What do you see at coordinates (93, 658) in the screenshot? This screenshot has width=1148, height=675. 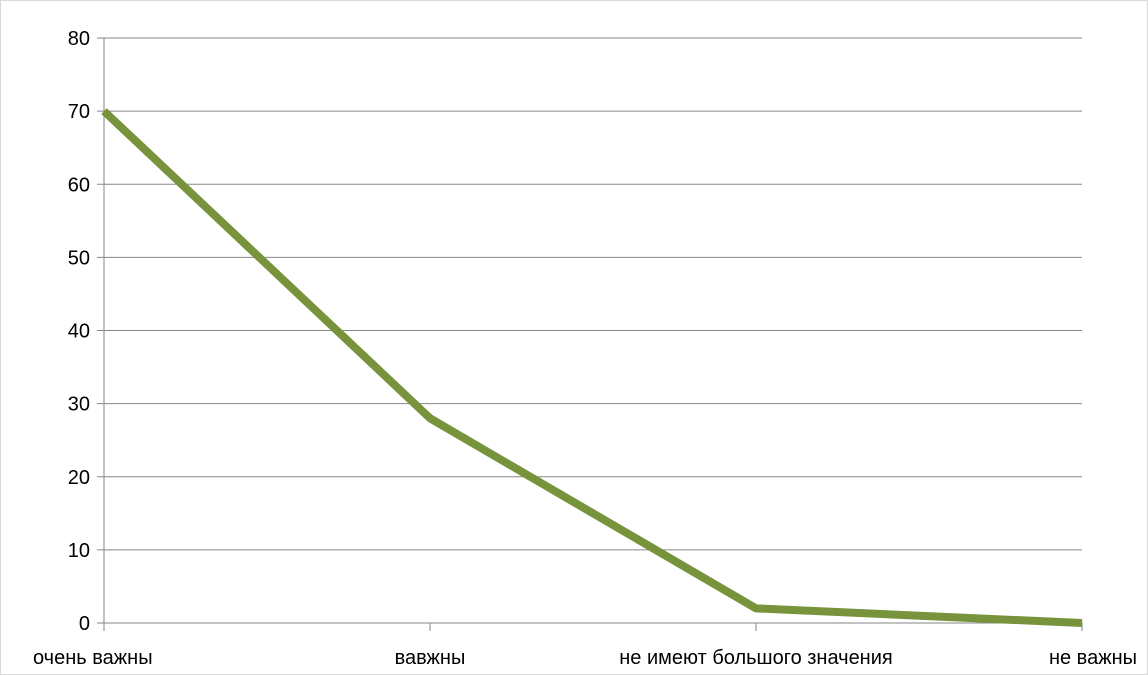 I see `x-tick-label: очень важны` at bounding box center [93, 658].